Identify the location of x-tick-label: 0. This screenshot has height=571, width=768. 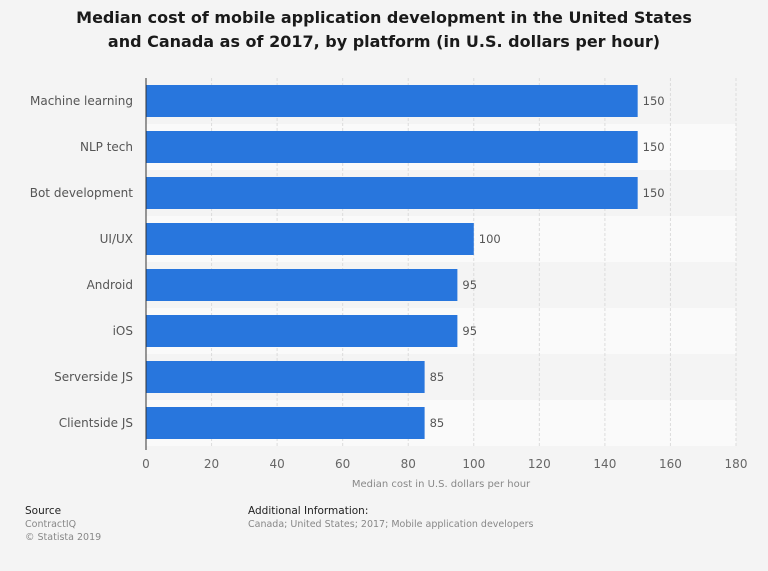
(146, 464).